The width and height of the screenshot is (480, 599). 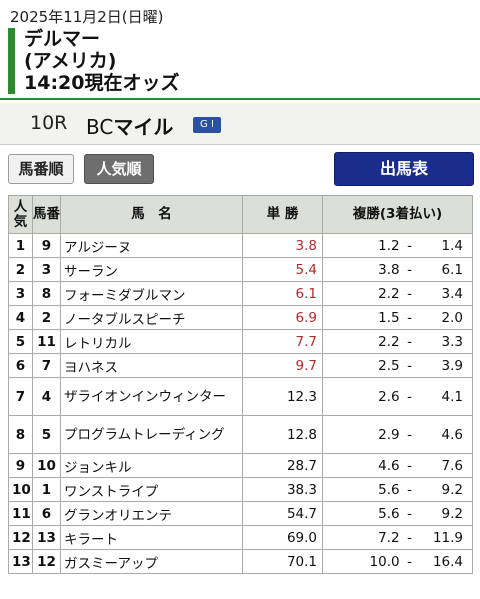 What do you see at coordinates (397, 434) in the screenshot?
I see `place-odds: 2.9- 4.6` at bounding box center [397, 434].